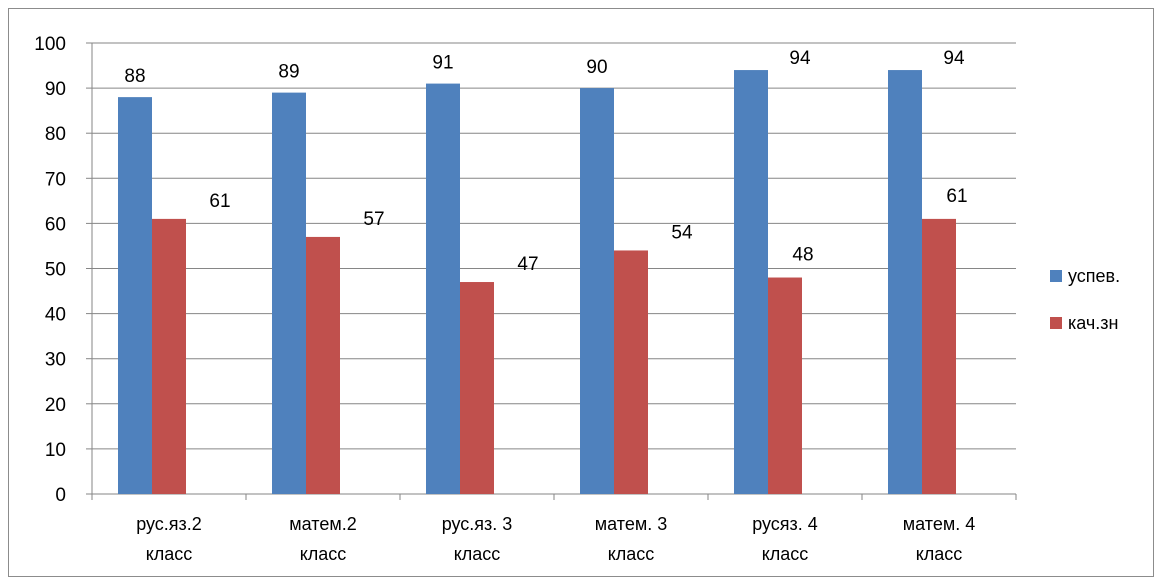 The width and height of the screenshot is (1162, 585). I want to click on legend-label: кач.зн, so click(1093, 323).